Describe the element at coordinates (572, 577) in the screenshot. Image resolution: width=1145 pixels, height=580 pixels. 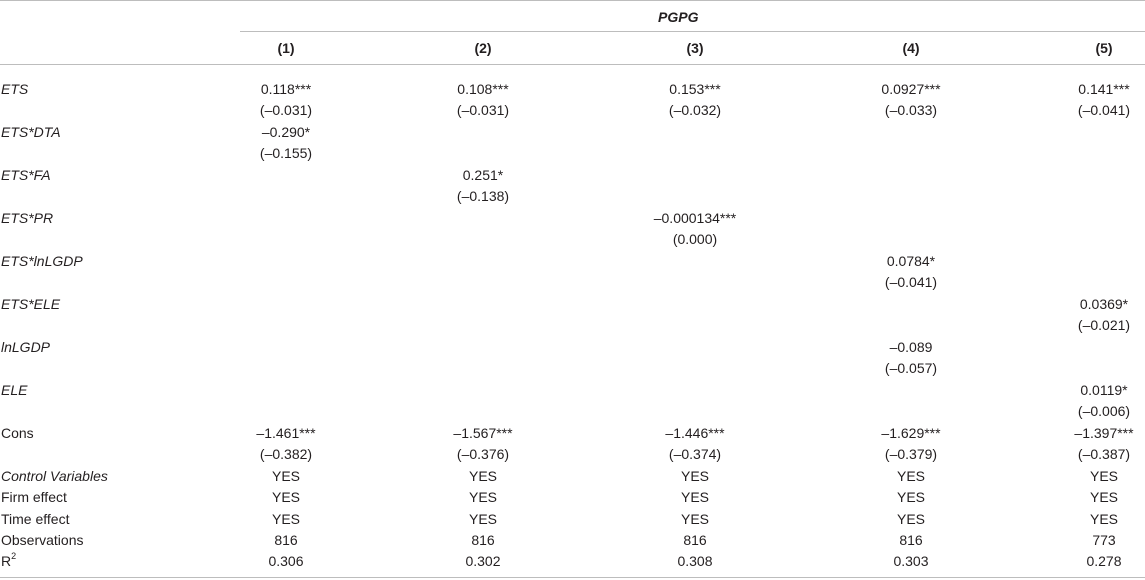
I see `bottom-rule` at that location.